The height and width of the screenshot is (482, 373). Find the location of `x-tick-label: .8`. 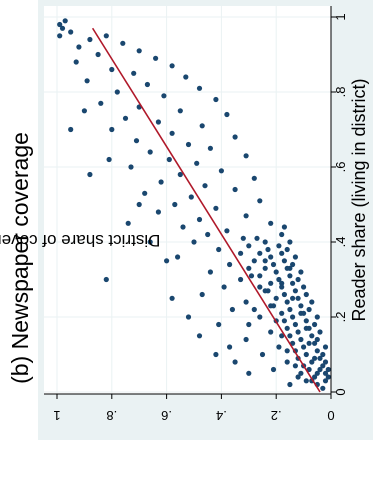

x-tick-label: .8 is located at coordinates (340, 92).